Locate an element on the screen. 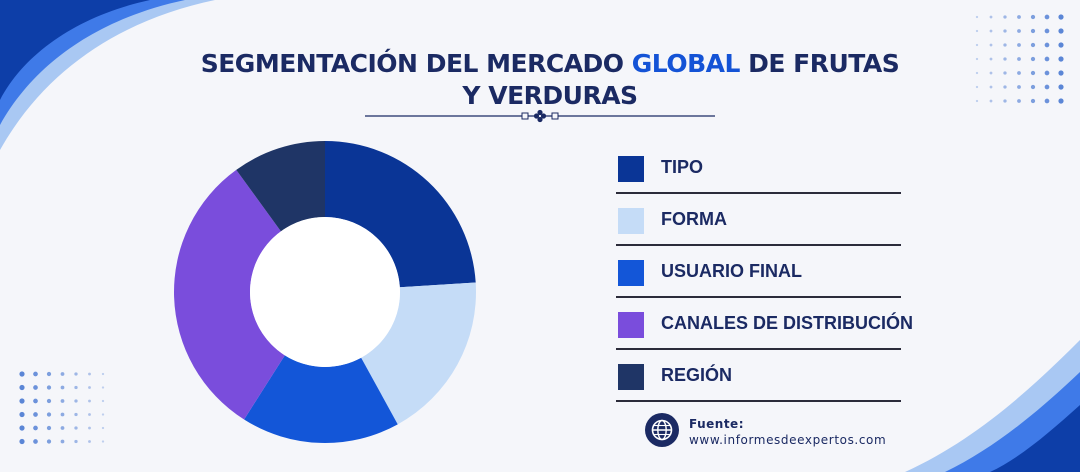  legend-item: REGIÓN is located at coordinates (761, 377).